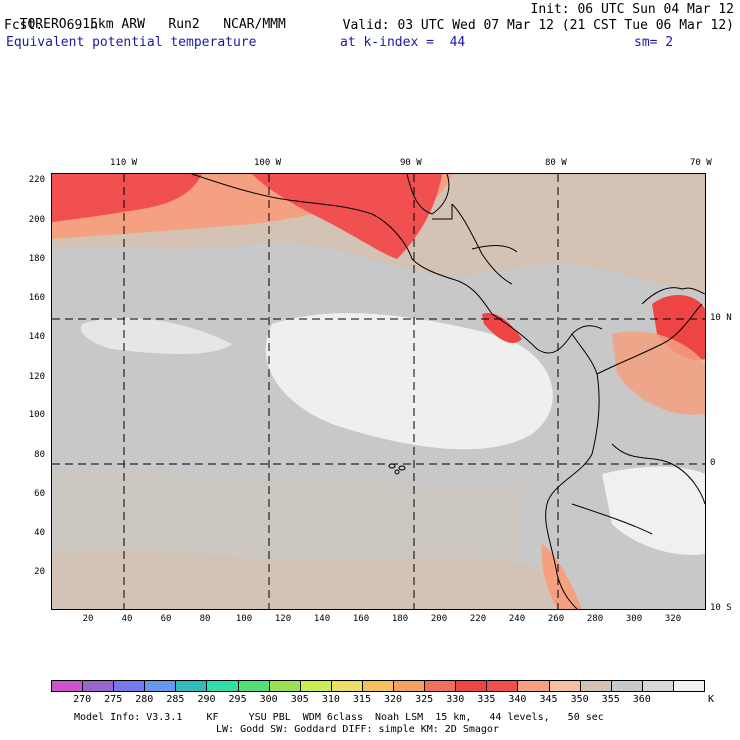 This screenshot has width=740, height=740. I want to click on x-tick-80: 80, so click(205, 619).